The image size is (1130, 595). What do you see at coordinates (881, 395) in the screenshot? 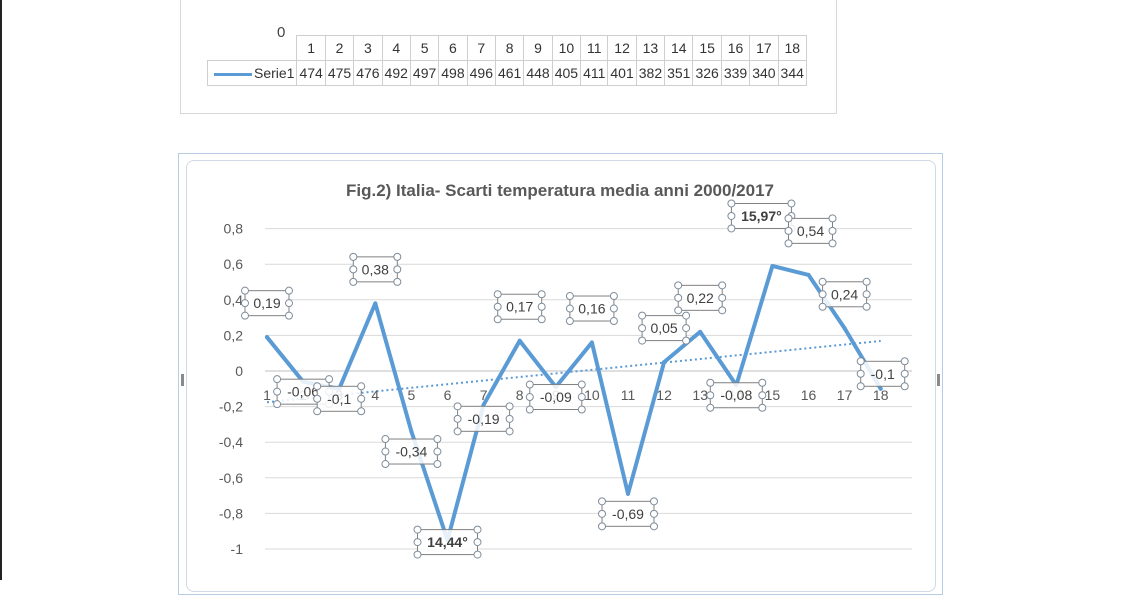
I see `x-tick-label: 18` at bounding box center [881, 395].